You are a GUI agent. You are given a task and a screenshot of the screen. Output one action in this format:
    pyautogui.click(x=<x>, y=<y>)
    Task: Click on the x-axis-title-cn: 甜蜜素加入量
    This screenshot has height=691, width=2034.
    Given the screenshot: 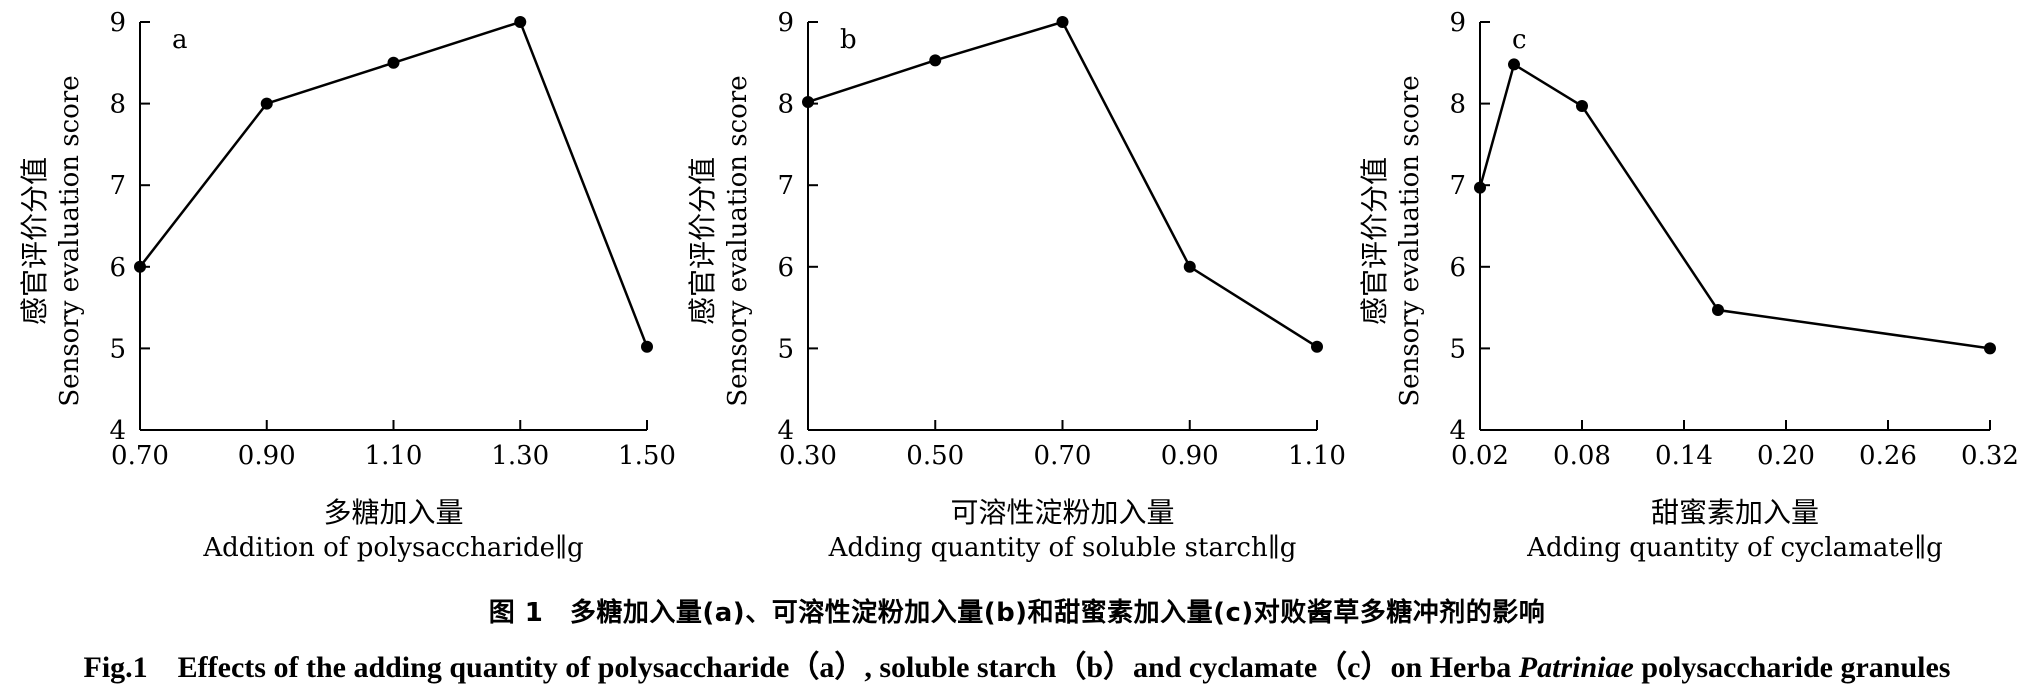 What is the action you would take?
    pyautogui.click(x=1735, y=512)
    